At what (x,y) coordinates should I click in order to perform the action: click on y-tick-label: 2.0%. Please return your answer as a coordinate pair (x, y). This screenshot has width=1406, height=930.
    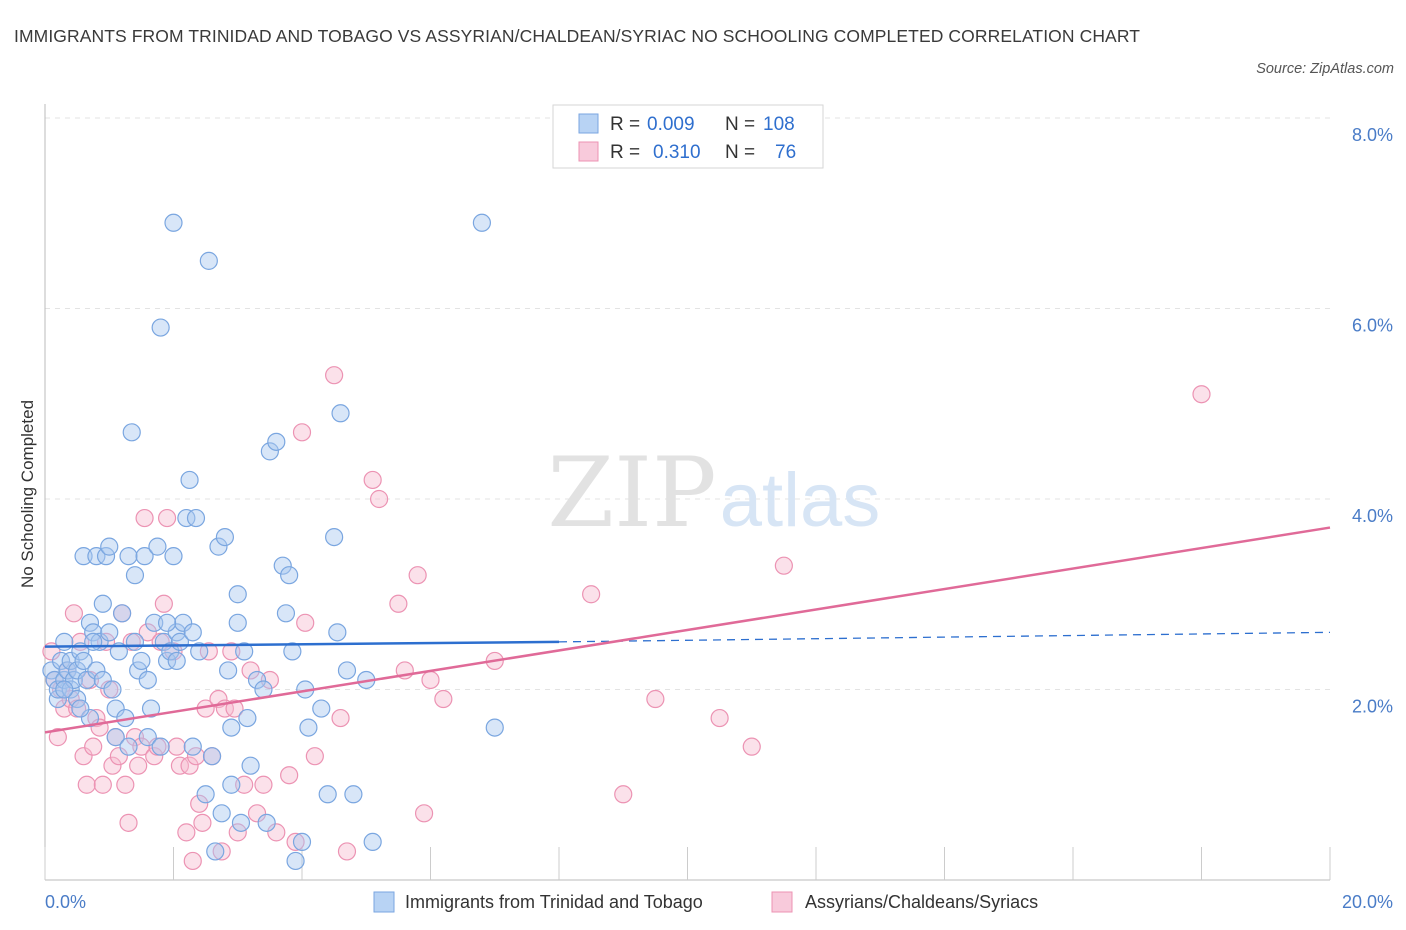
    Looking at the image, I should click on (1372, 707).